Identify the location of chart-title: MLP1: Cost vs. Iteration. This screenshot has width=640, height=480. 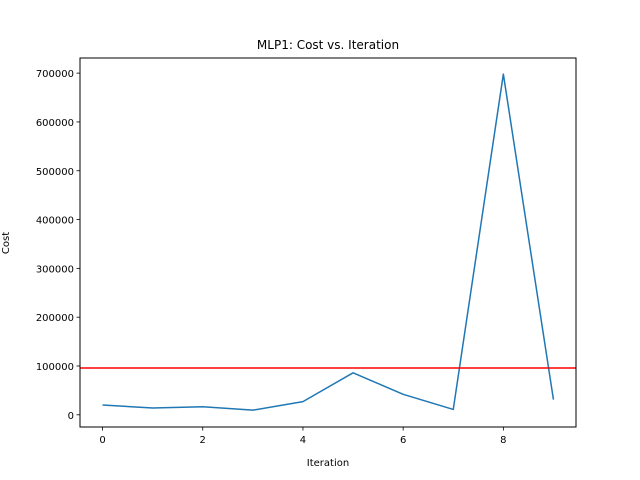
(328, 45).